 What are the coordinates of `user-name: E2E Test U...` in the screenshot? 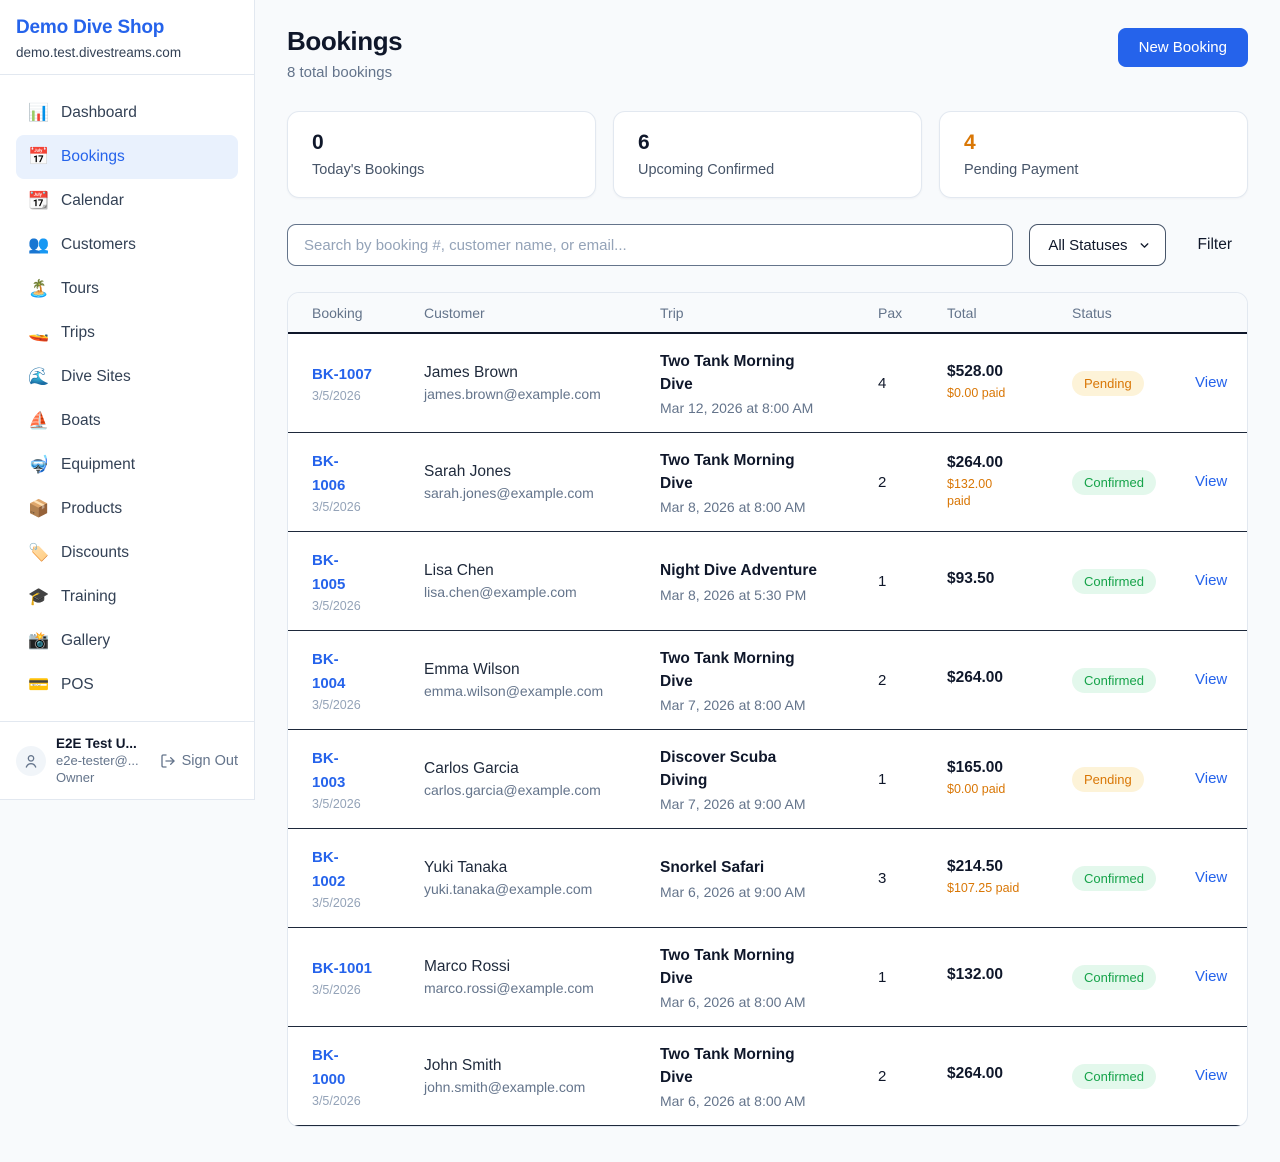 It's located at (96, 743).